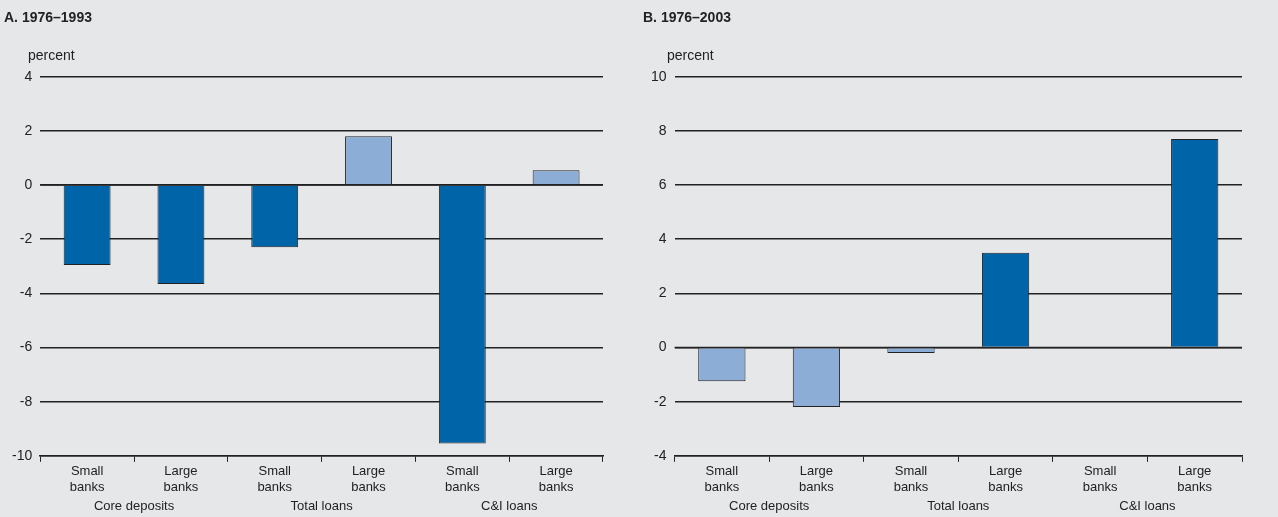  Describe the element at coordinates (687, 17) in the screenshot. I see `chart-title: B. 1976–2003` at that location.